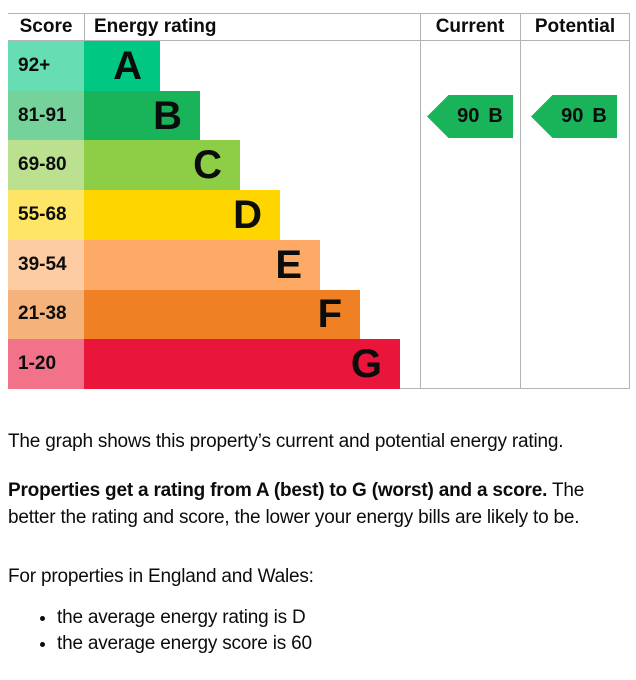 This screenshot has height=680, width=636. I want to click on band-row-c: 69-80 C, so click(319, 165).